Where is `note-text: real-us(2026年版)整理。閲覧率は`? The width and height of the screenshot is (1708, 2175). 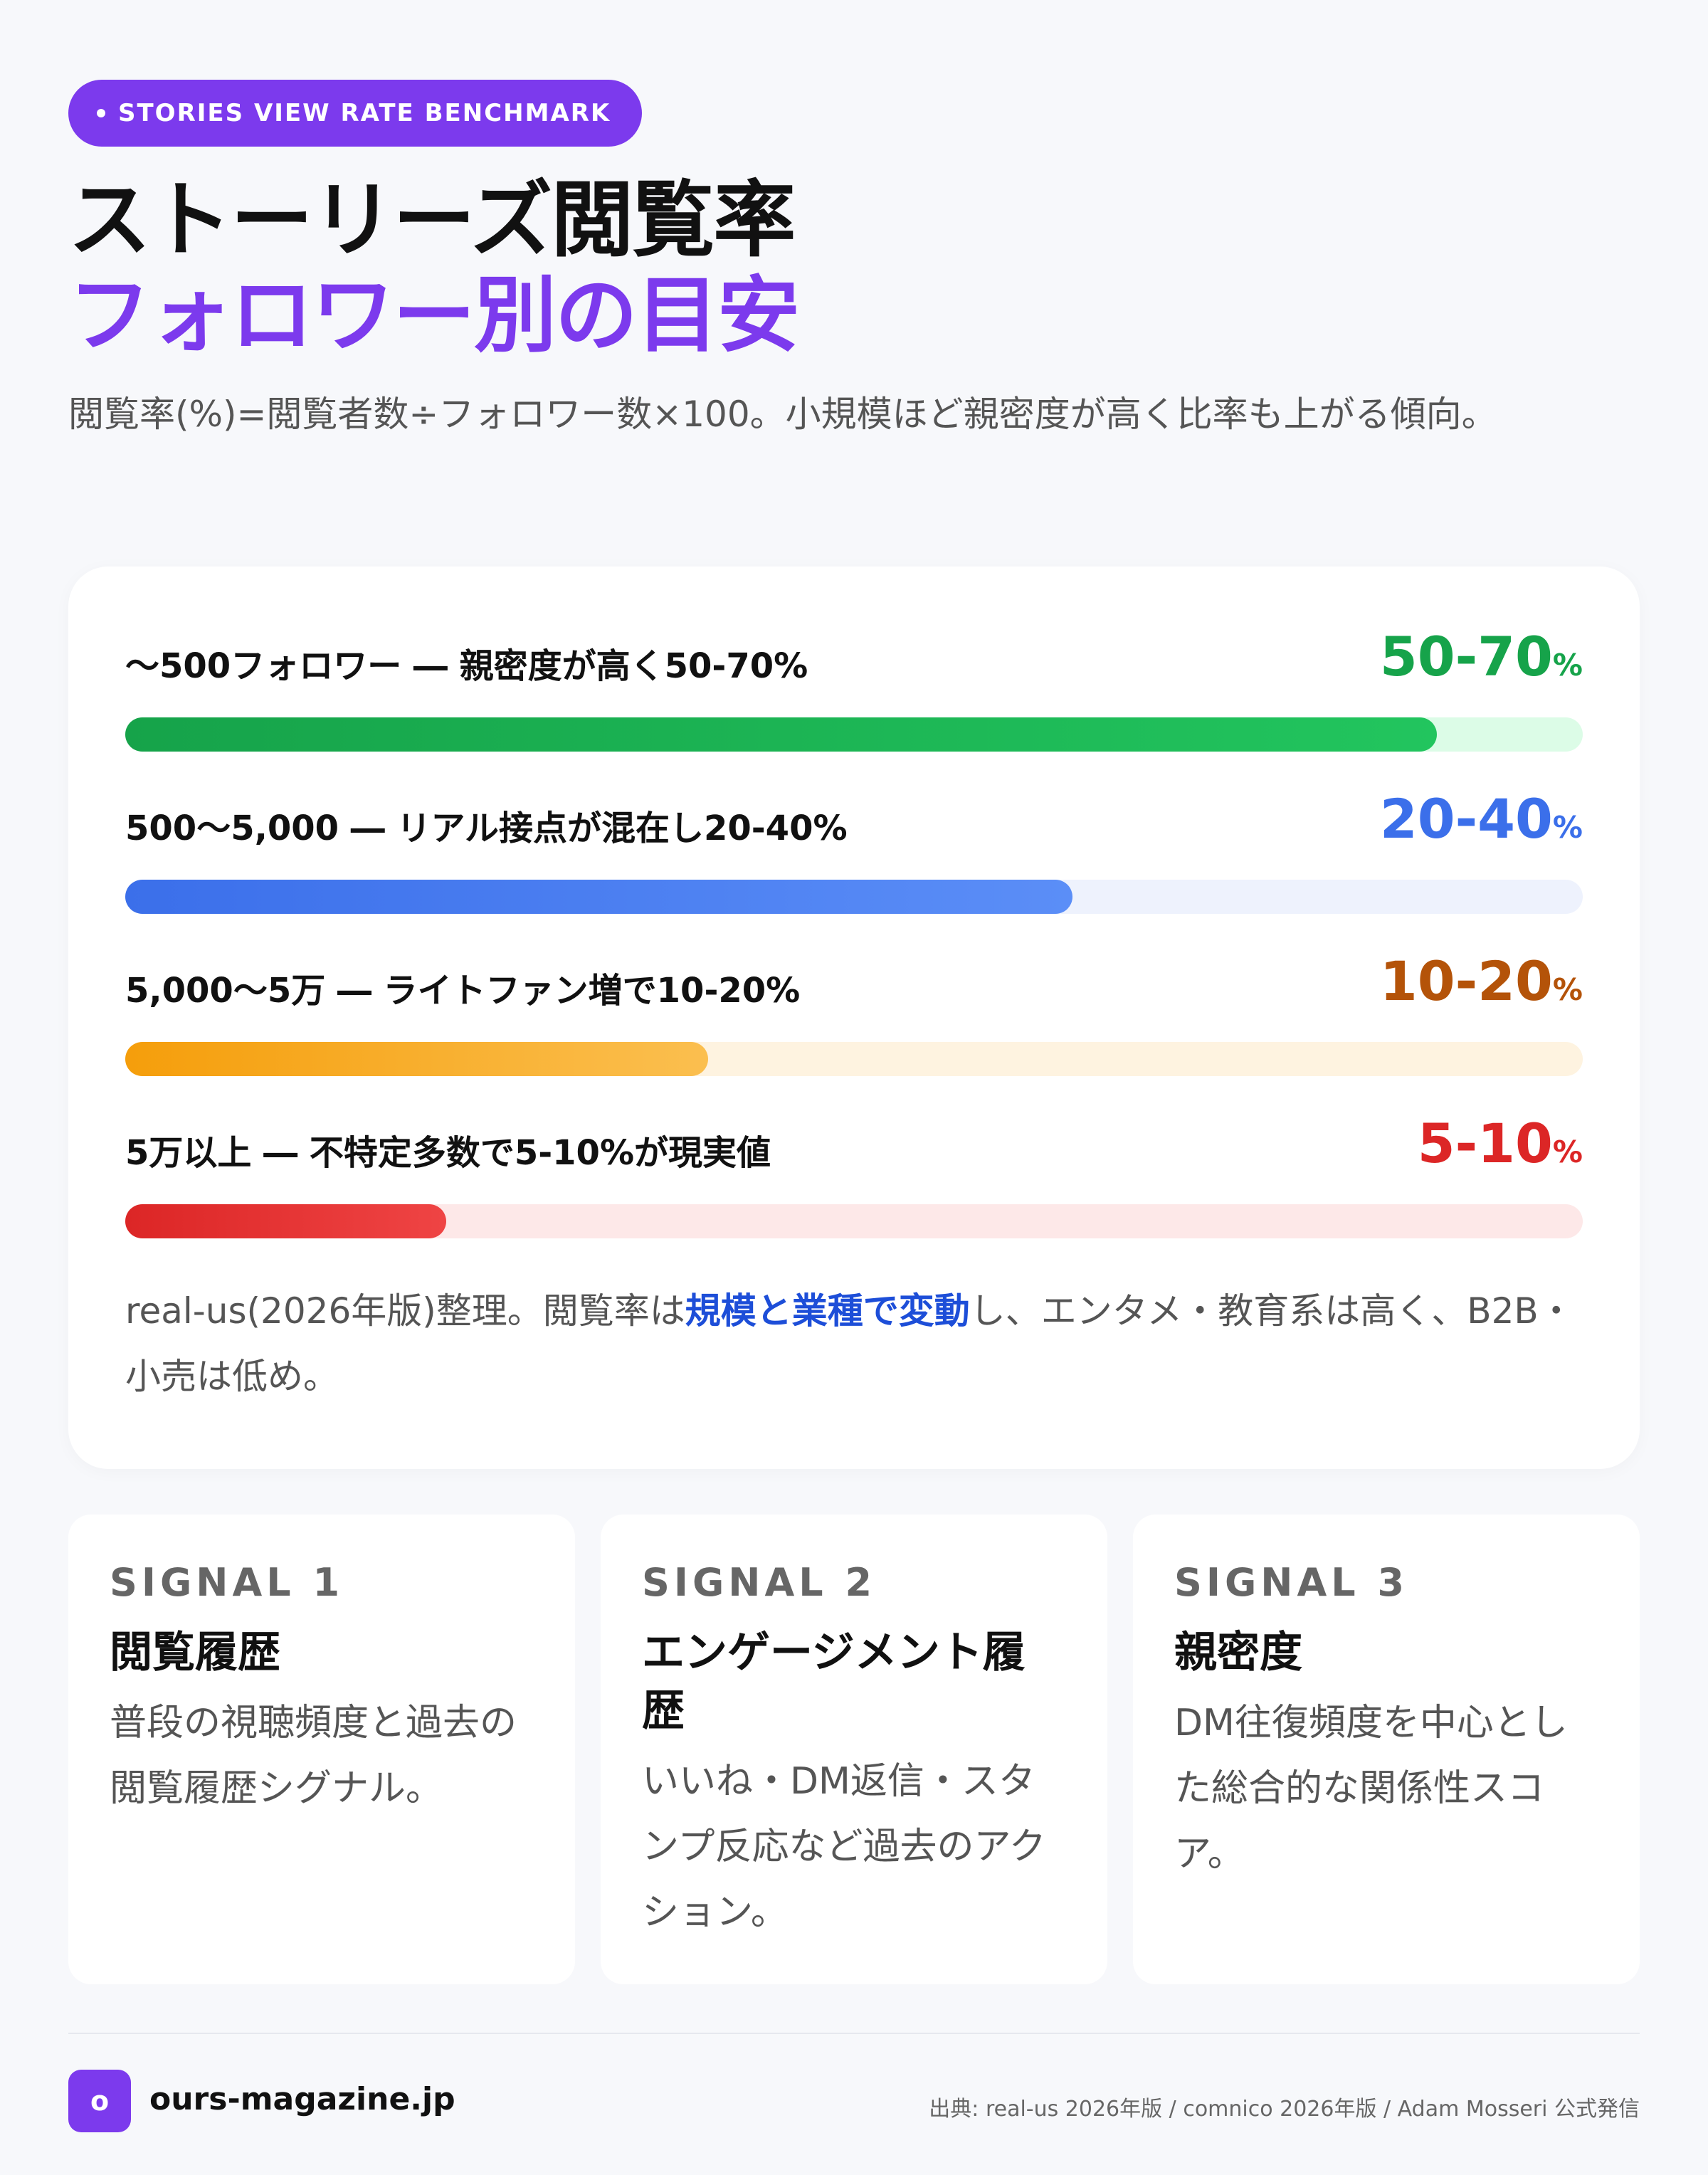 note-text: real-us(2026年版)整理。閲覧率は is located at coordinates (405, 1311).